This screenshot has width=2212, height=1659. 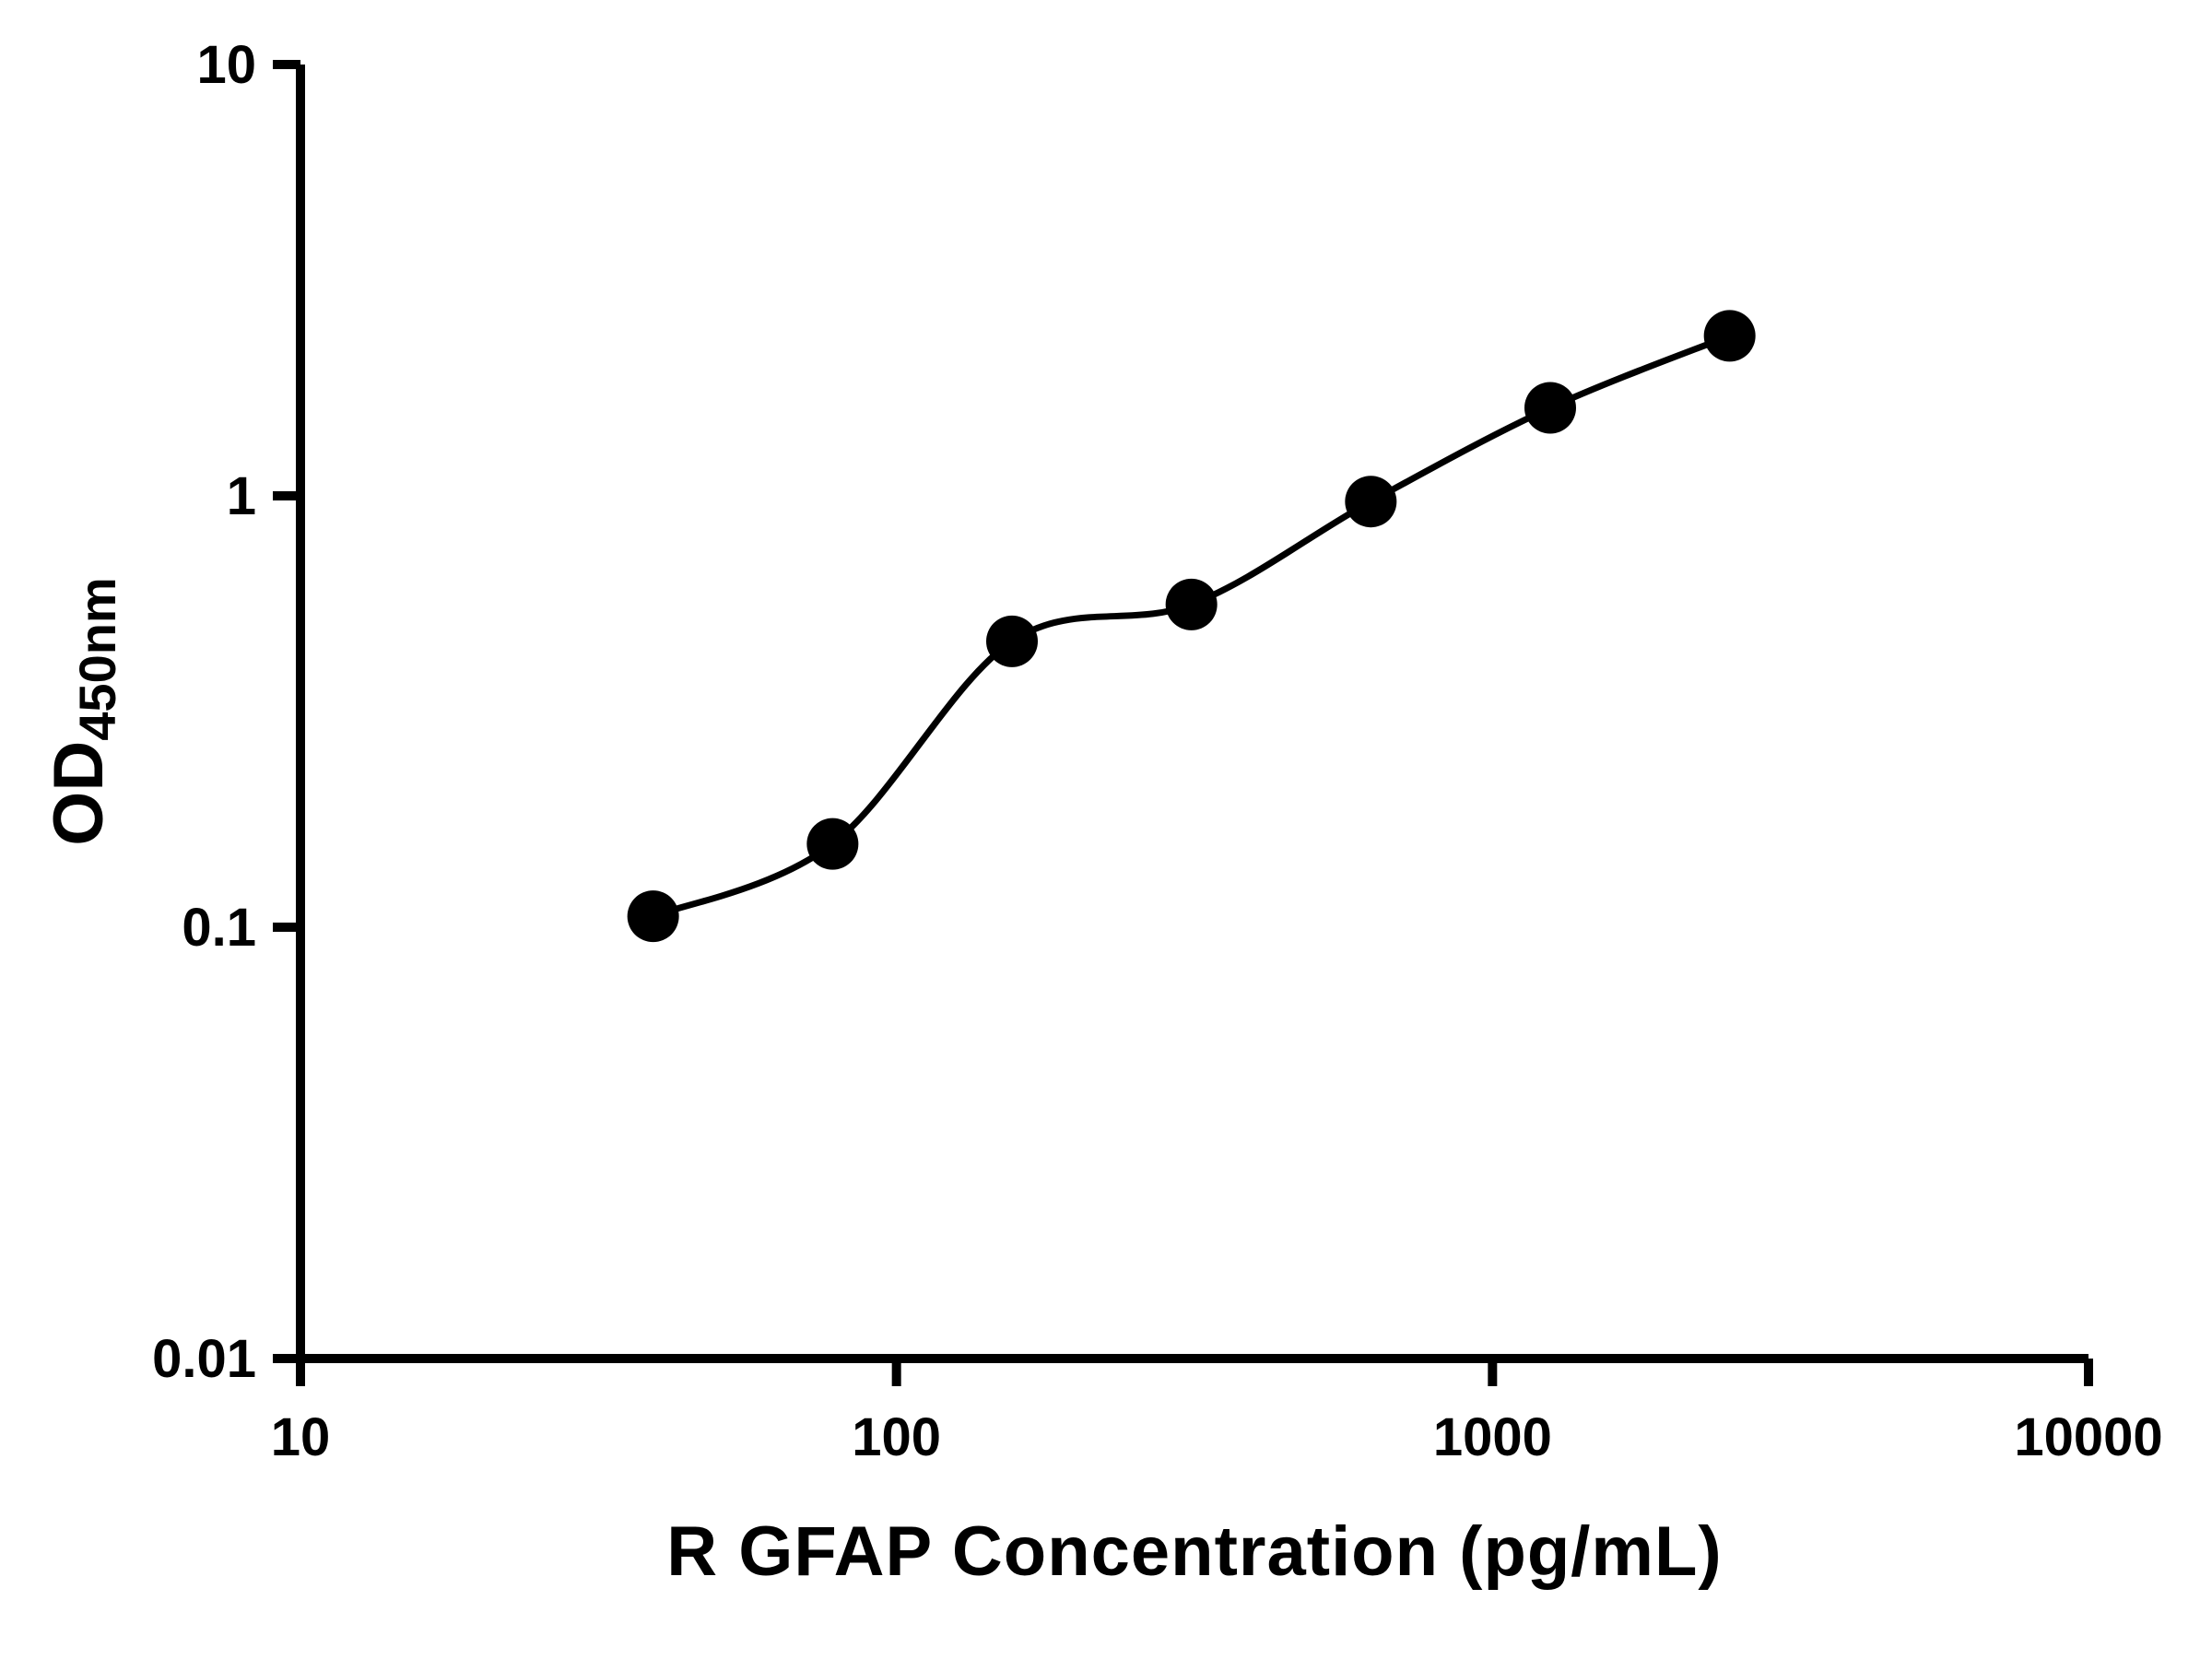 What do you see at coordinates (1492, 1437) in the screenshot?
I see `x-tick-label: 1000` at bounding box center [1492, 1437].